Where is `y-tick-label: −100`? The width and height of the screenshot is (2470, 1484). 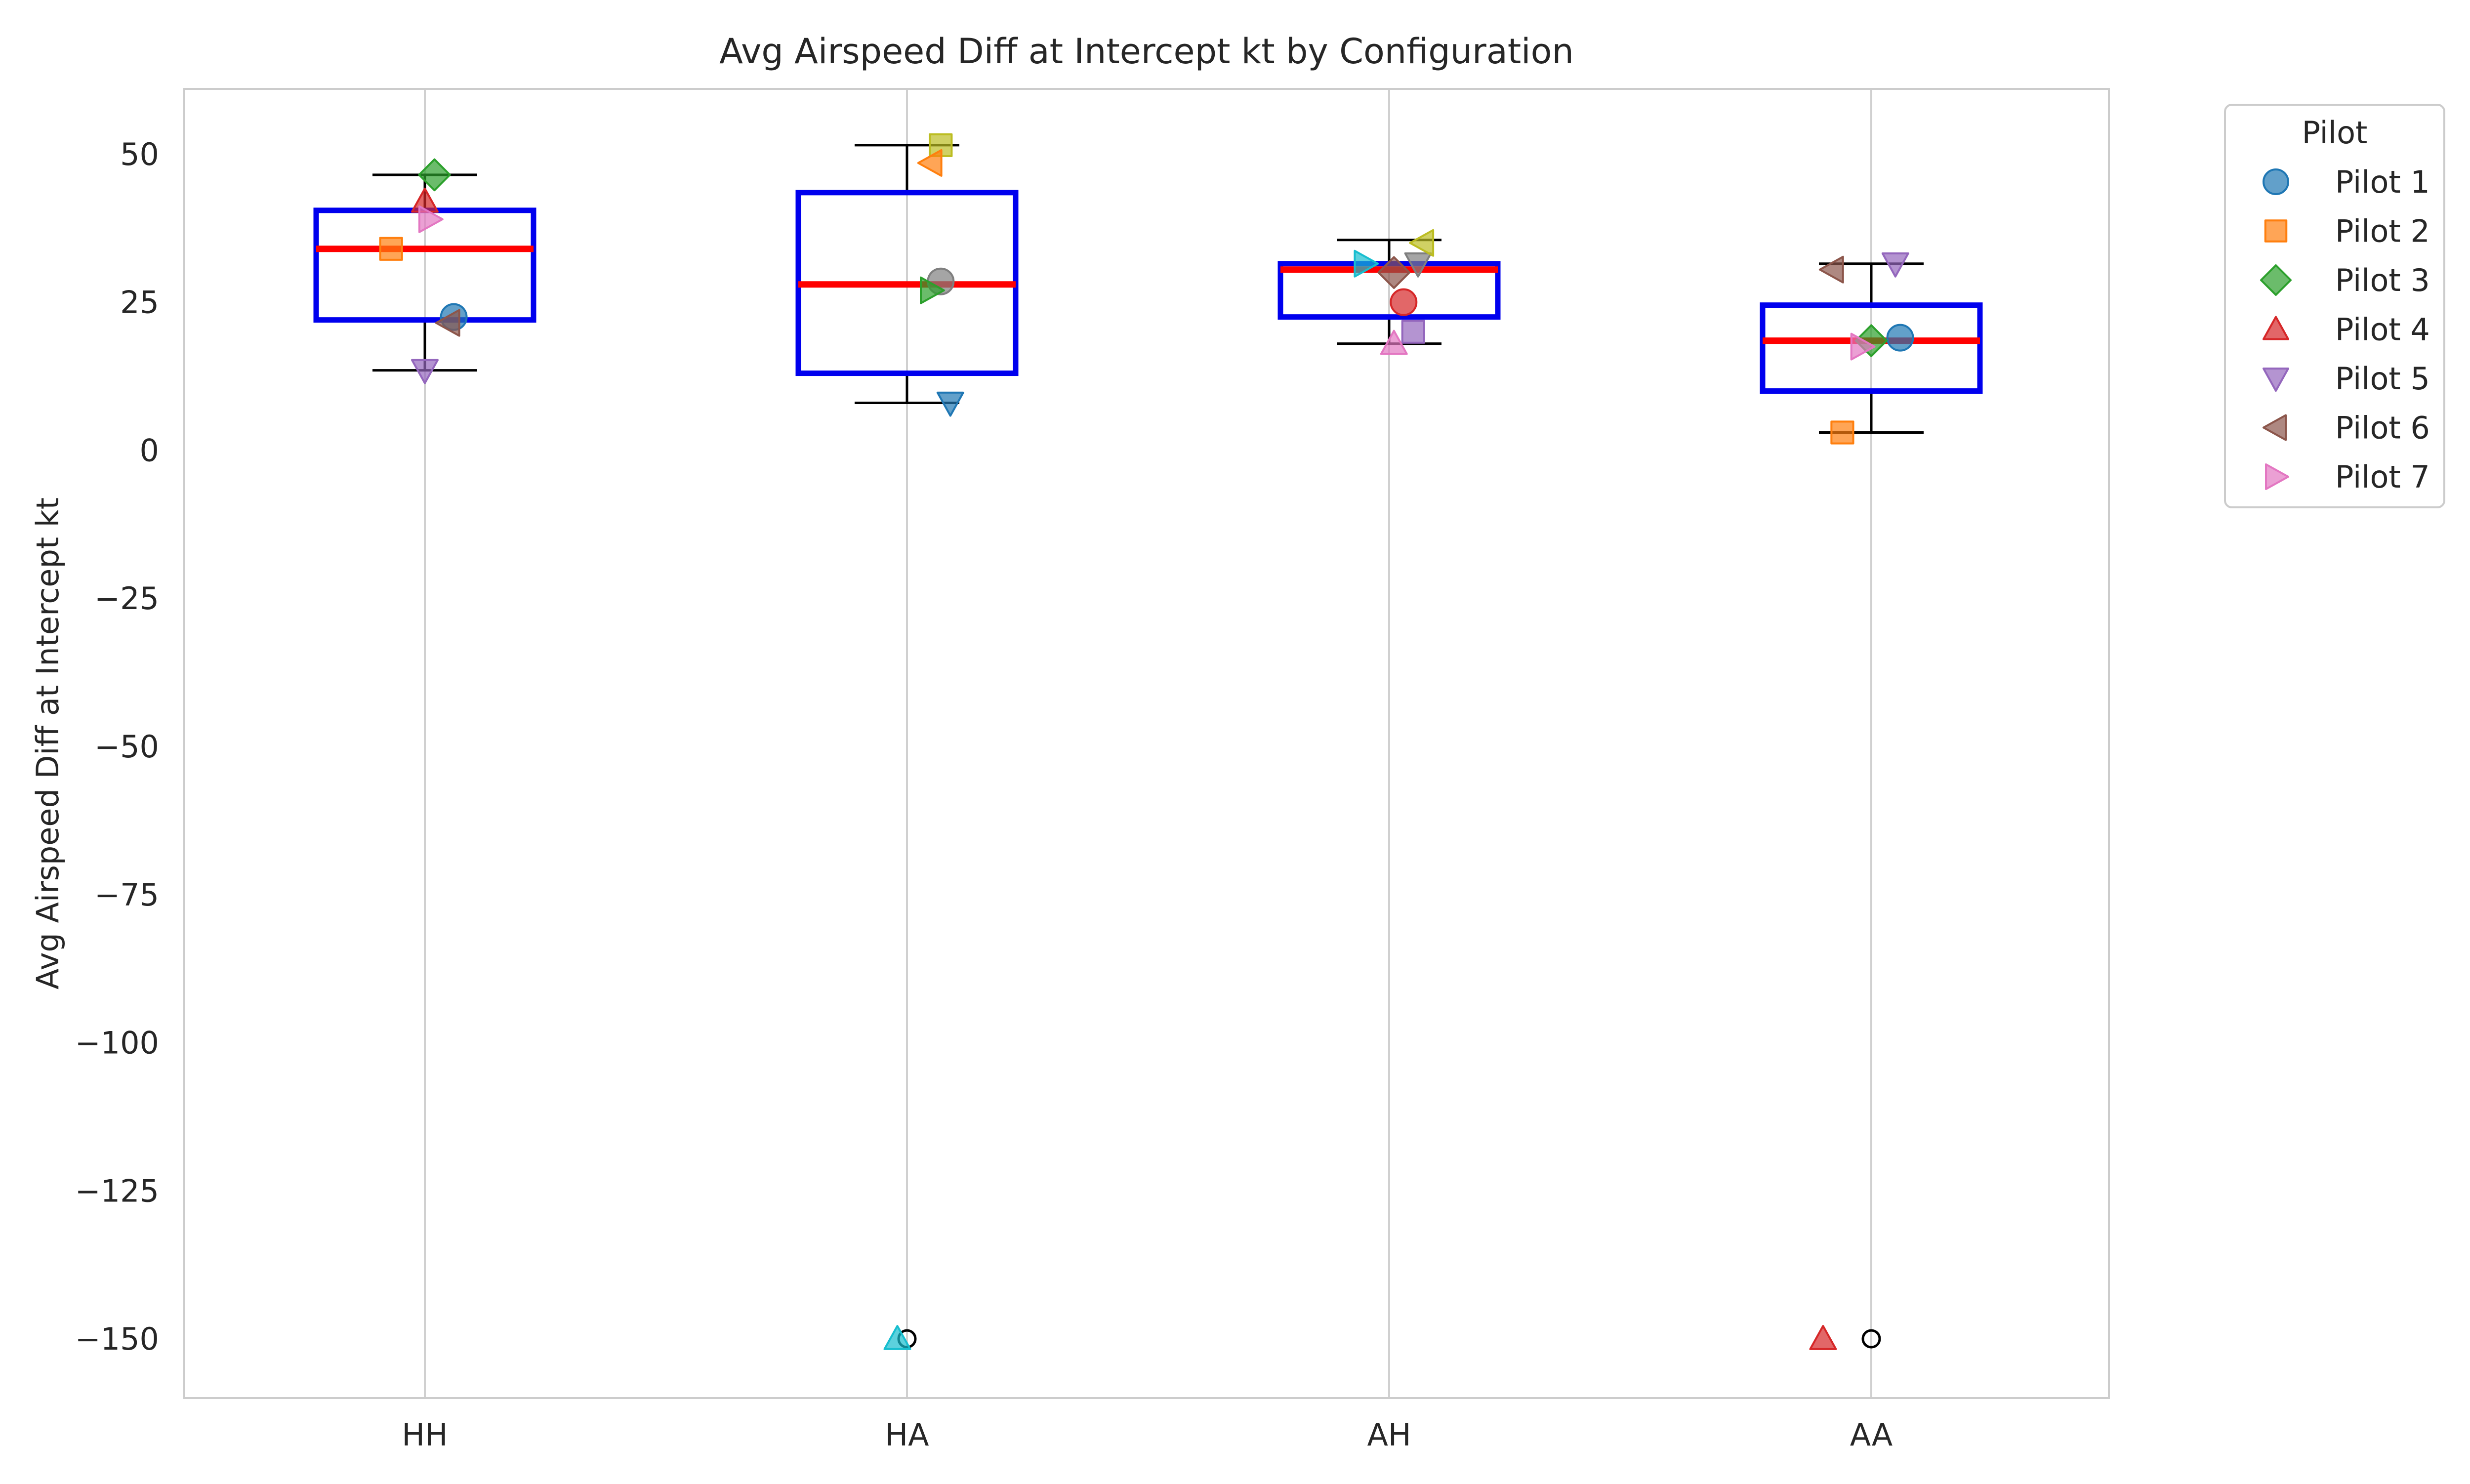
y-tick-label: −100 is located at coordinates (117, 1043).